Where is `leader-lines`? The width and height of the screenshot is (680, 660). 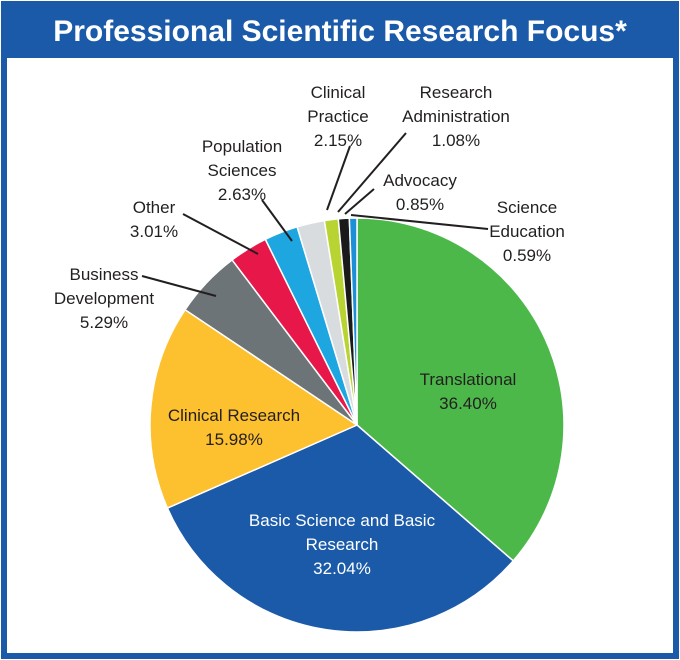
leader-lines is located at coordinates (315, 214).